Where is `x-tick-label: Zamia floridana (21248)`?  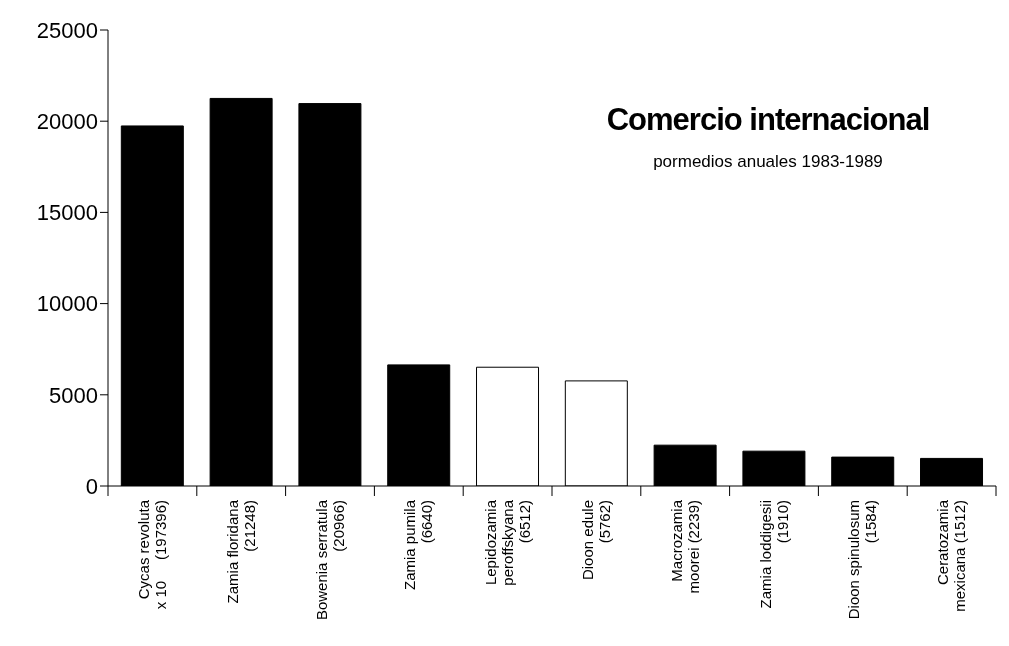
x-tick-label: Zamia floridana (21248) is located at coordinates (240, 551).